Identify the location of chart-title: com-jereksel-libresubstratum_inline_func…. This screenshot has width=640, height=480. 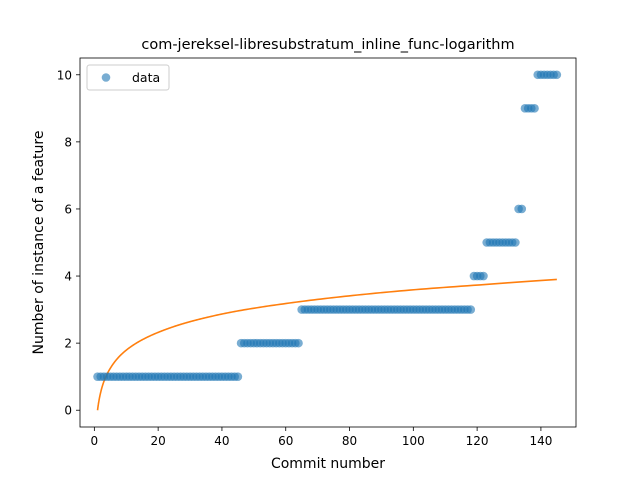
(327, 45).